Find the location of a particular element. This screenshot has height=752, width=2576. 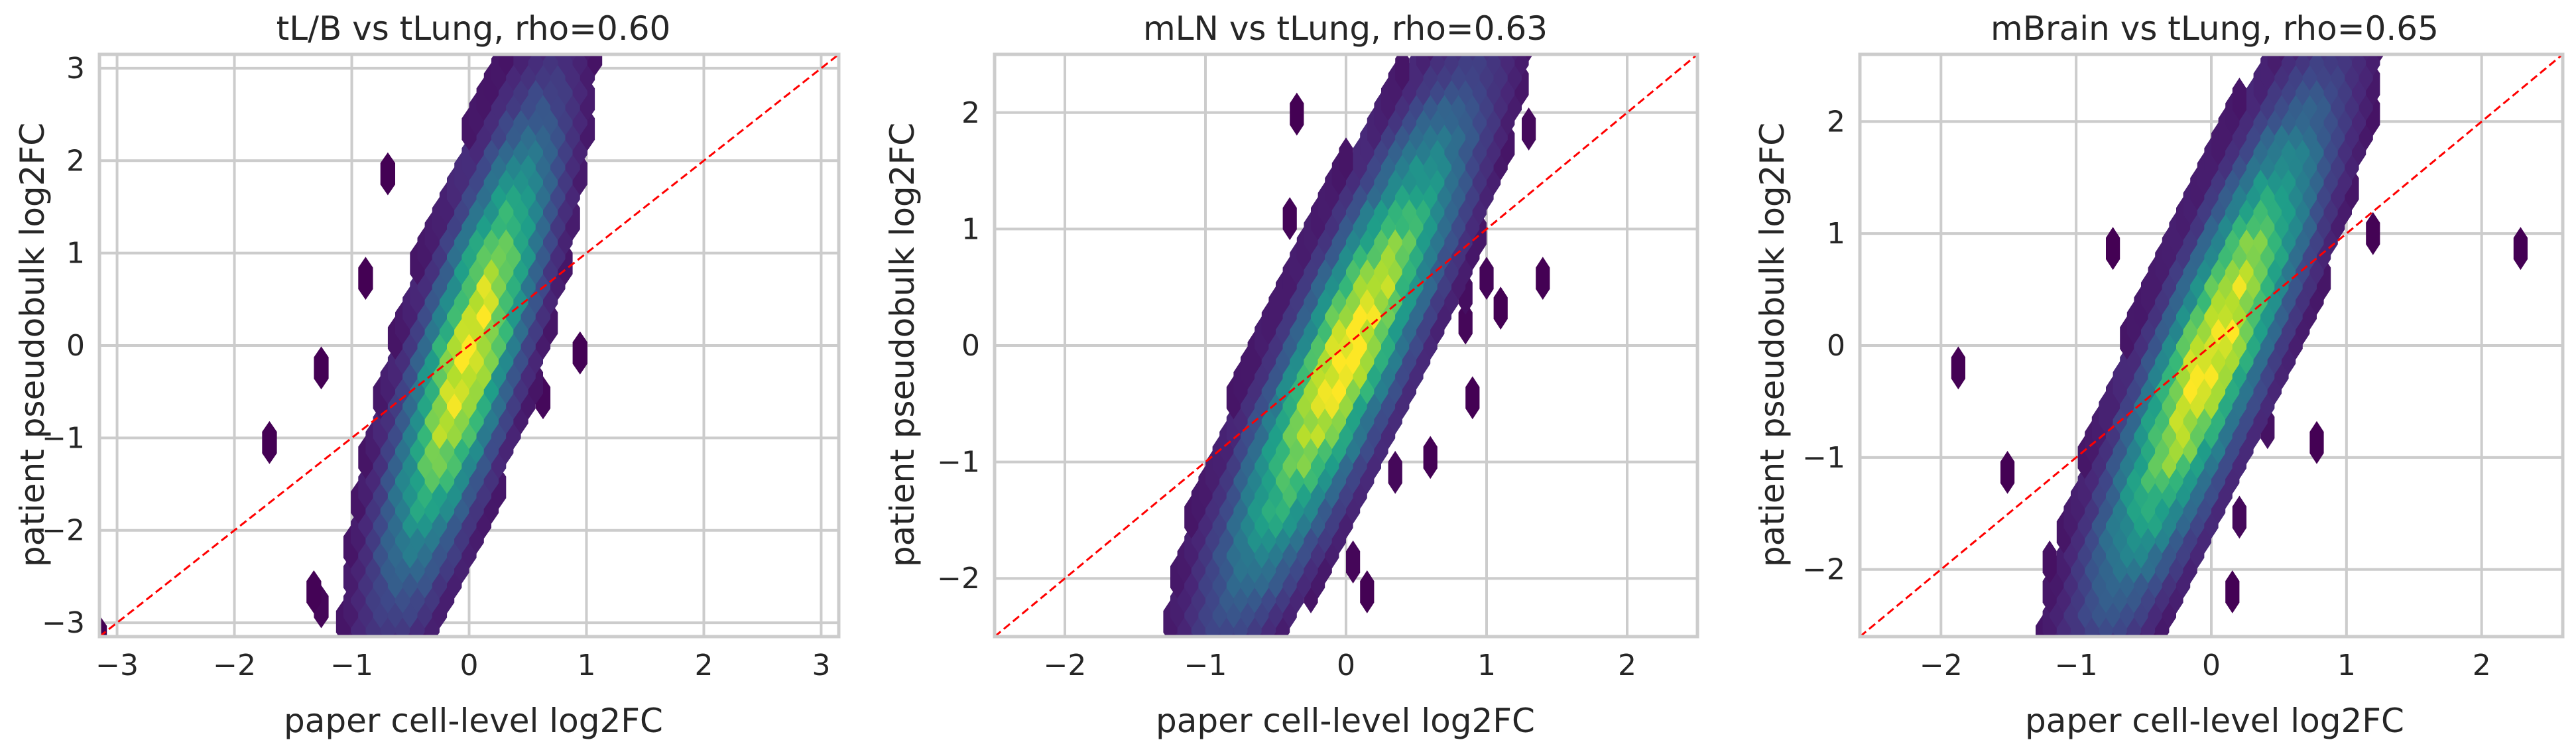

y-tick-label: 3 is located at coordinates (75, 69).